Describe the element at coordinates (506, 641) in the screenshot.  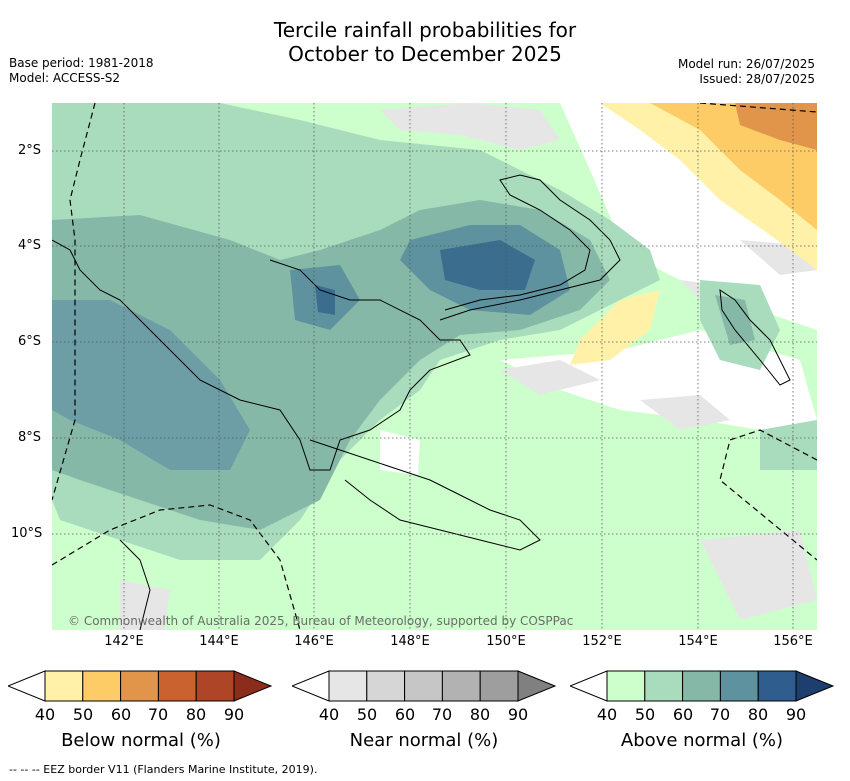
I see `lon-label: 150°E` at that location.